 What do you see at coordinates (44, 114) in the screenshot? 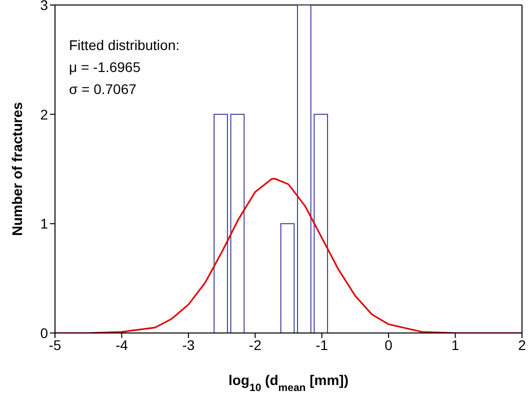
I see `y-tick-label: 2` at bounding box center [44, 114].